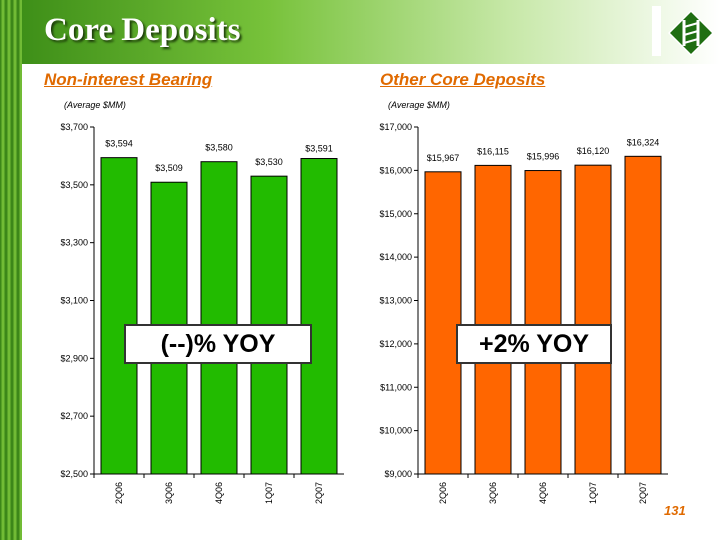 The image size is (720, 540). What do you see at coordinates (269, 493) in the screenshot?
I see `left-chart-category-label: 1Q07` at bounding box center [269, 493].